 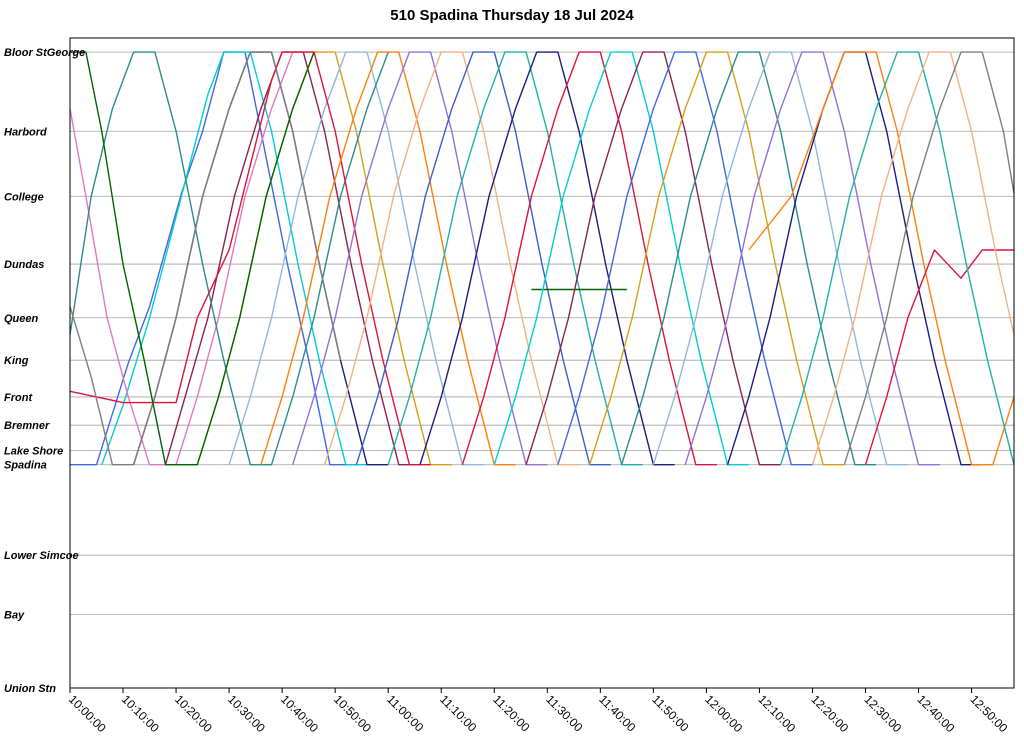 I want to click on x-tick-label: 10:30:00, so click(x=246, y=713).